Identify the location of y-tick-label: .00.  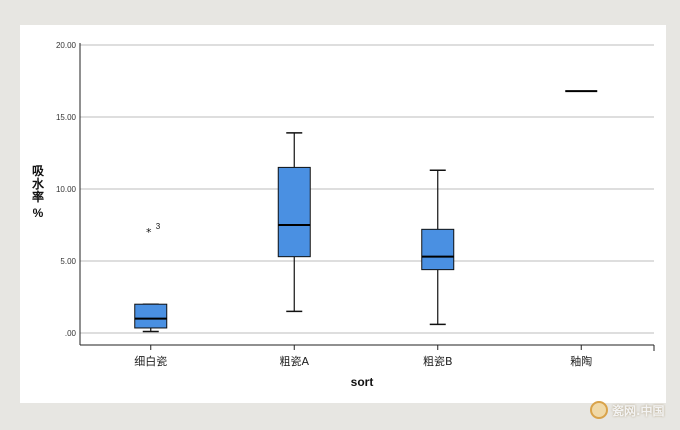
(71, 333).